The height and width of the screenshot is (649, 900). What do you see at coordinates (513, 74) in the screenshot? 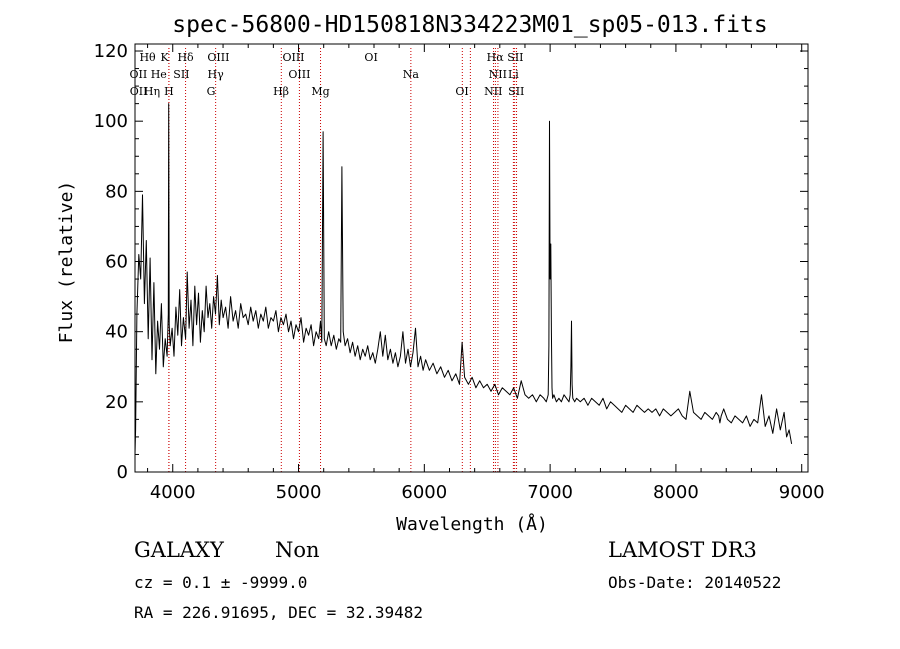
I see `line-label: Li` at bounding box center [513, 74].